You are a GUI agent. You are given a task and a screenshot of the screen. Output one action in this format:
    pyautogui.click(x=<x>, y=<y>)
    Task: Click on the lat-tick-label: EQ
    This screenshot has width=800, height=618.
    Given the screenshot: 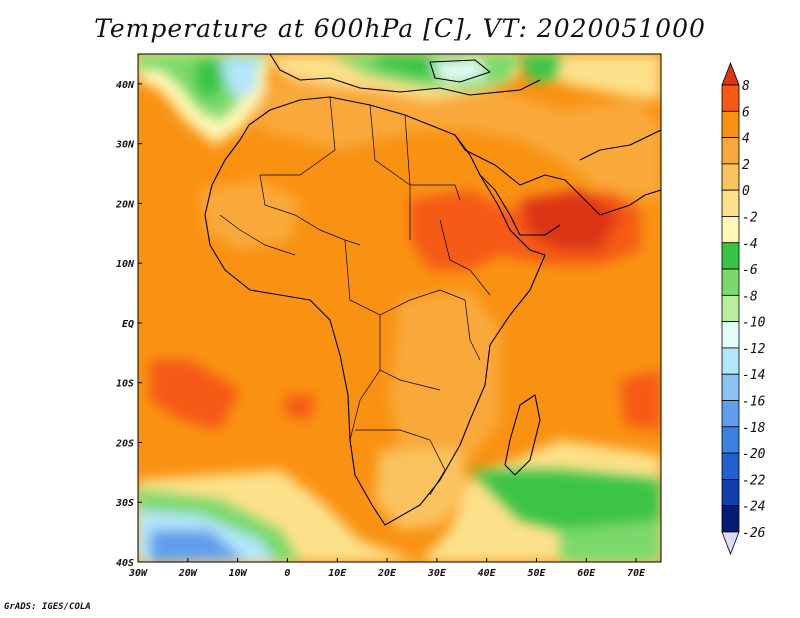 What is the action you would take?
    pyautogui.click(x=128, y=324)
    